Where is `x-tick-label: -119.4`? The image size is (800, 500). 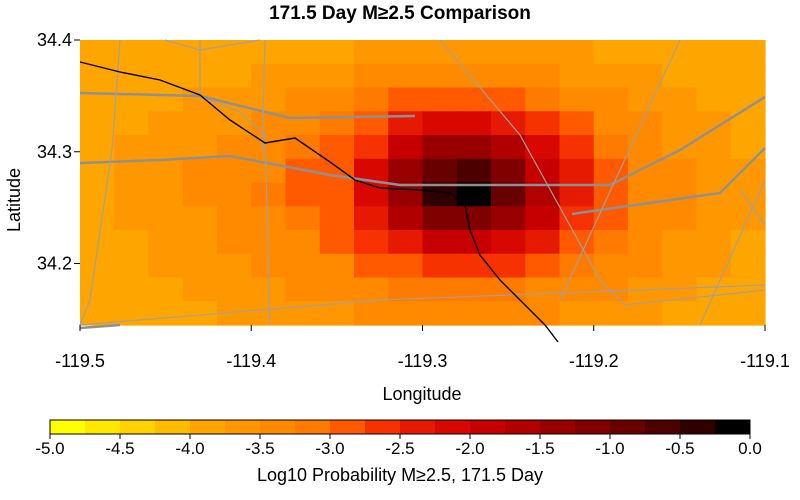
x-tick-label: -119.4 is located at coordinates (251, 361).